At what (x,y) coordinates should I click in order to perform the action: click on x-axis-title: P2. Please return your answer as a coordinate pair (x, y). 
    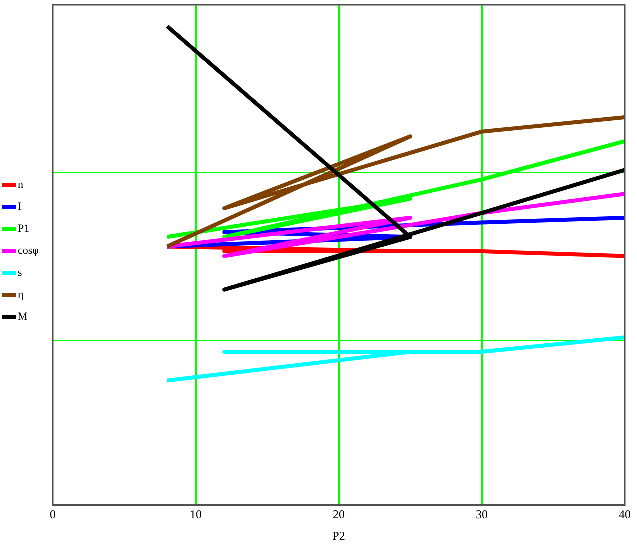
    Looking at the image, I should click on (339, 535).